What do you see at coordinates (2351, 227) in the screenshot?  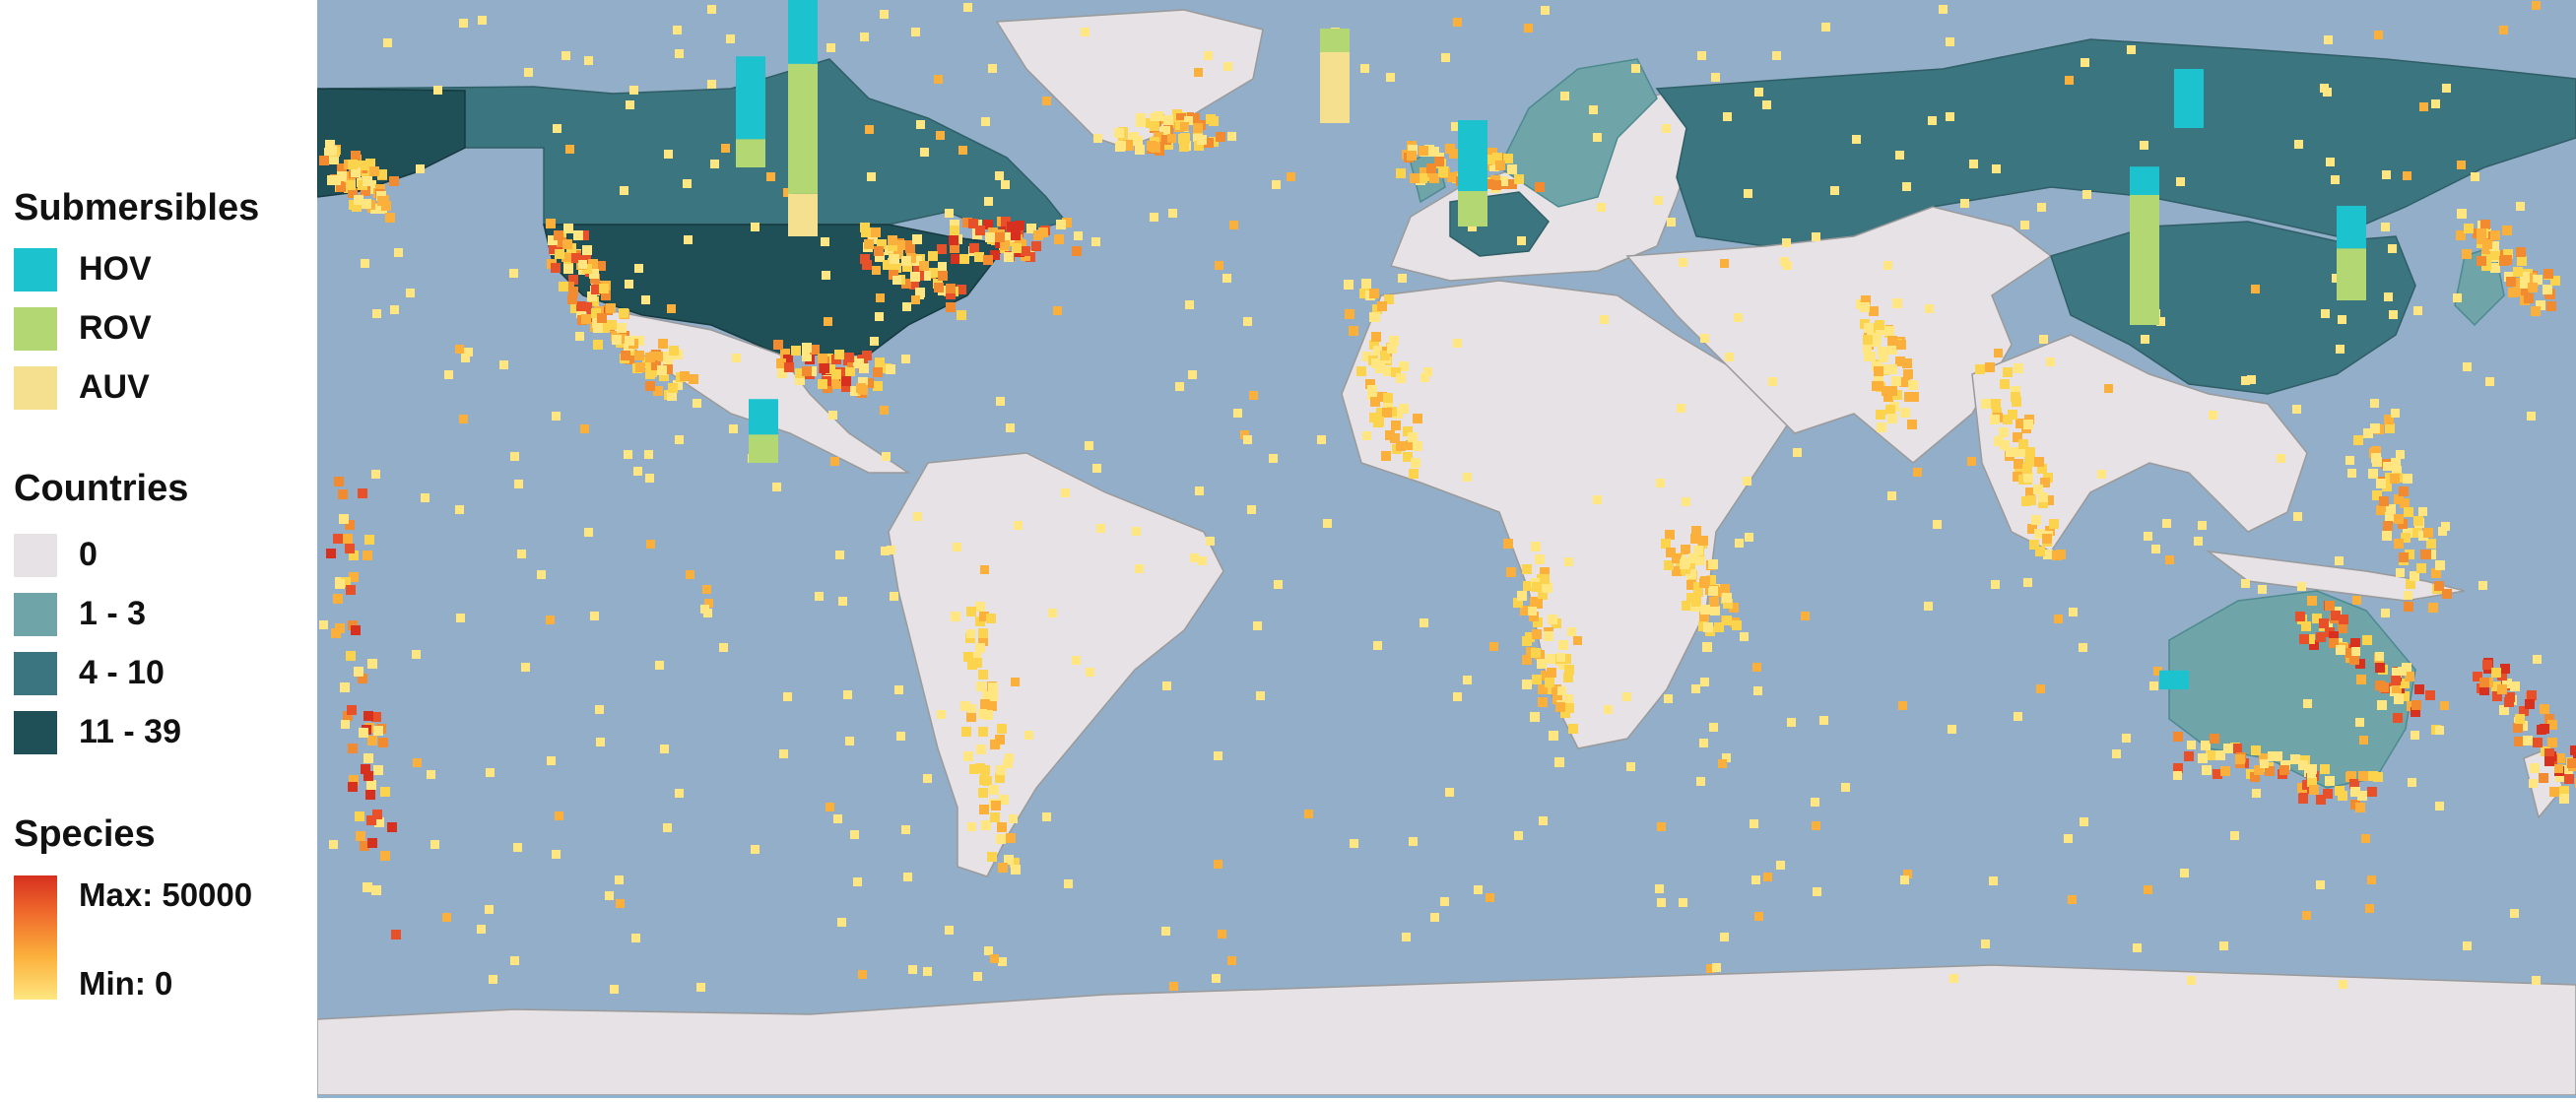 I see `submersible-bar-hov` at bounding box center [2351, 227].